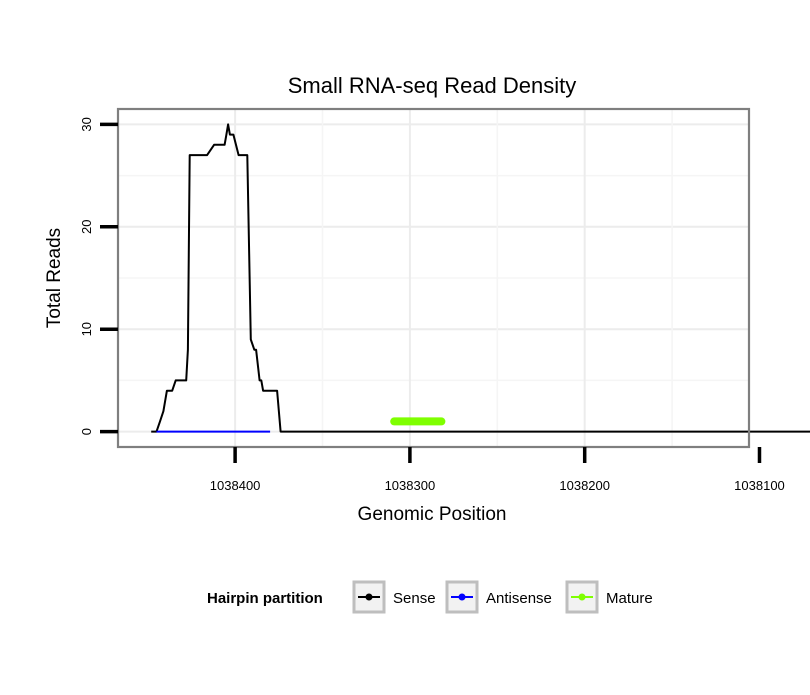  Describe the element at coordinates (265, 598) in the screenshot. I see `legend-title: Hairpin partition` at that location.